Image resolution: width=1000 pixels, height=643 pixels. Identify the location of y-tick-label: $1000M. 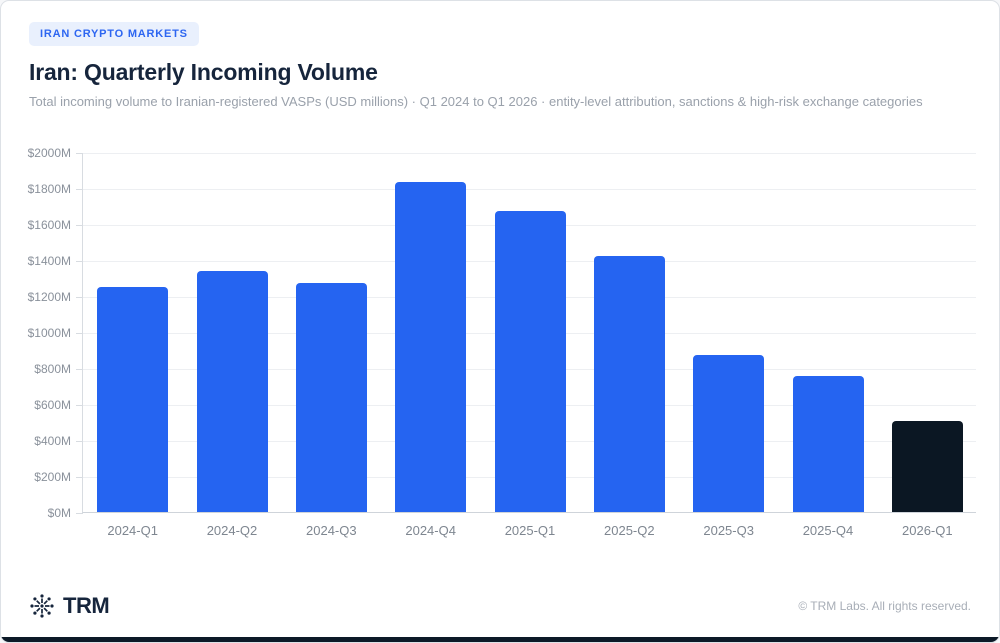
(49, 333).